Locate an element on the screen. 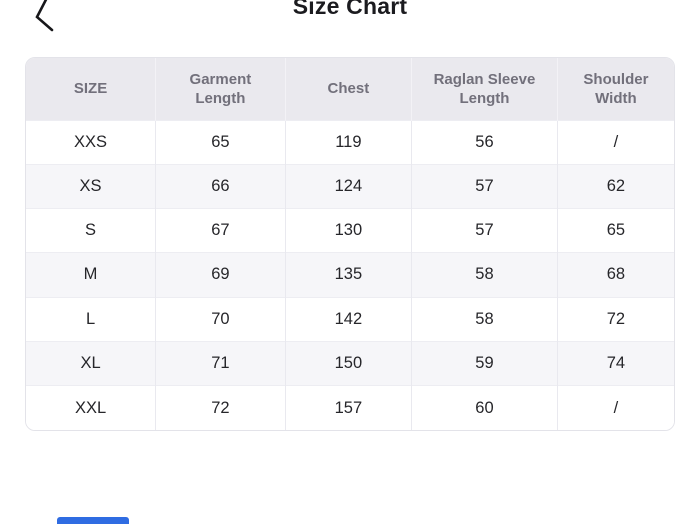 The width and height of the screenshot is (700, 524). table-row-xl: XL 71 150 59 74 is located at coordinates (350, 363).